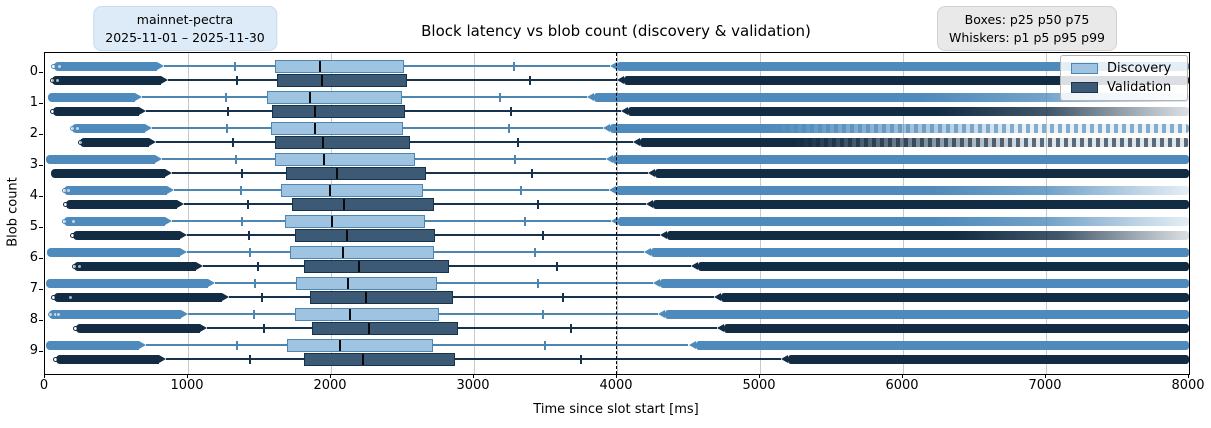  Describe the element at coordinates (187, 385) in the screenshot. I see `x-tick-label: 1000` at that location.